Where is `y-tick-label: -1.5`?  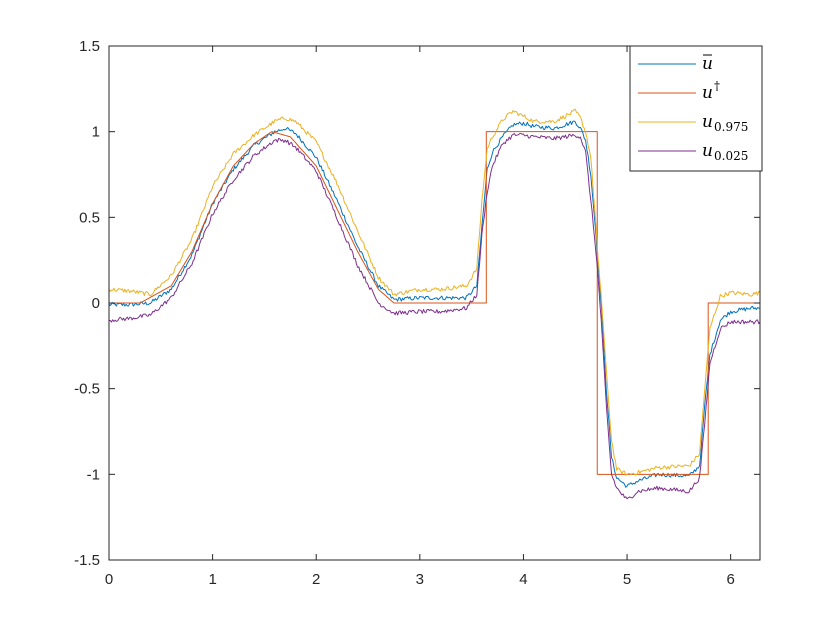 y-tick-label: -1.5 is located at coordinates (87, 560).